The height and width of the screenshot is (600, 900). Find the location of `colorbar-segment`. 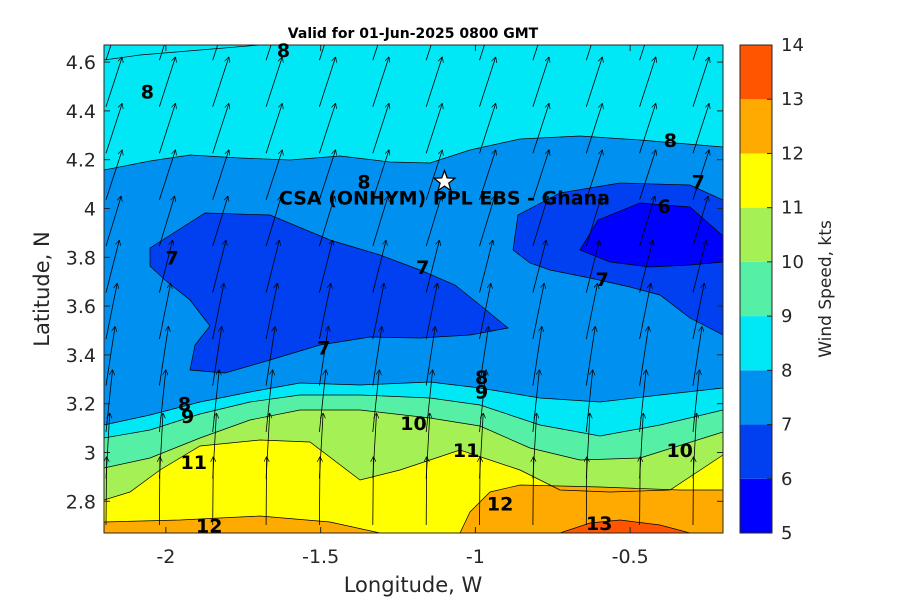

colorbar-segment is located at coordinates (756, 505).